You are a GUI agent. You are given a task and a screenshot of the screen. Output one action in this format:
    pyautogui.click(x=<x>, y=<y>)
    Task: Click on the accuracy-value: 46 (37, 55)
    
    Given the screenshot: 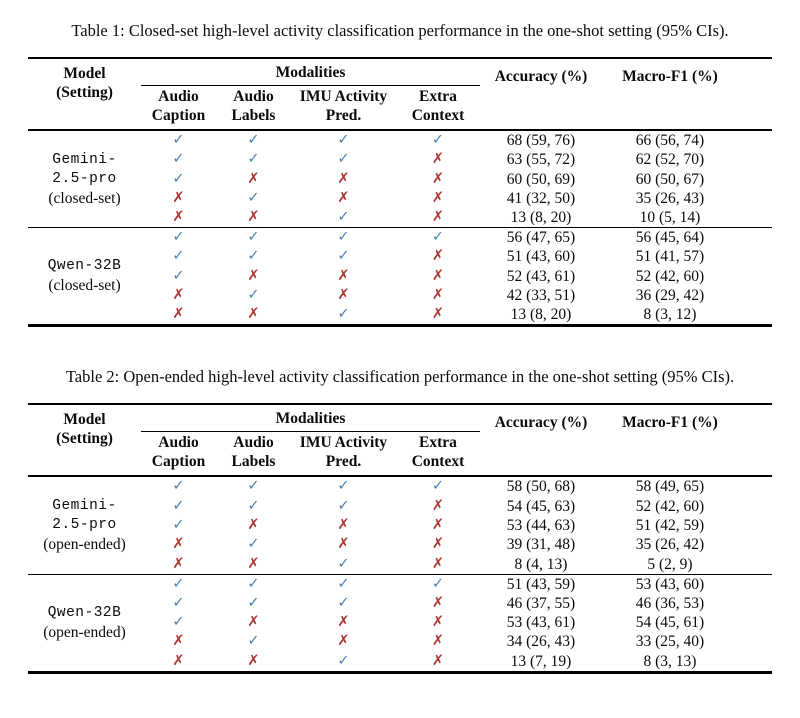 What is the action you would take?
    pyautogui.click(x=541, y=603)
    